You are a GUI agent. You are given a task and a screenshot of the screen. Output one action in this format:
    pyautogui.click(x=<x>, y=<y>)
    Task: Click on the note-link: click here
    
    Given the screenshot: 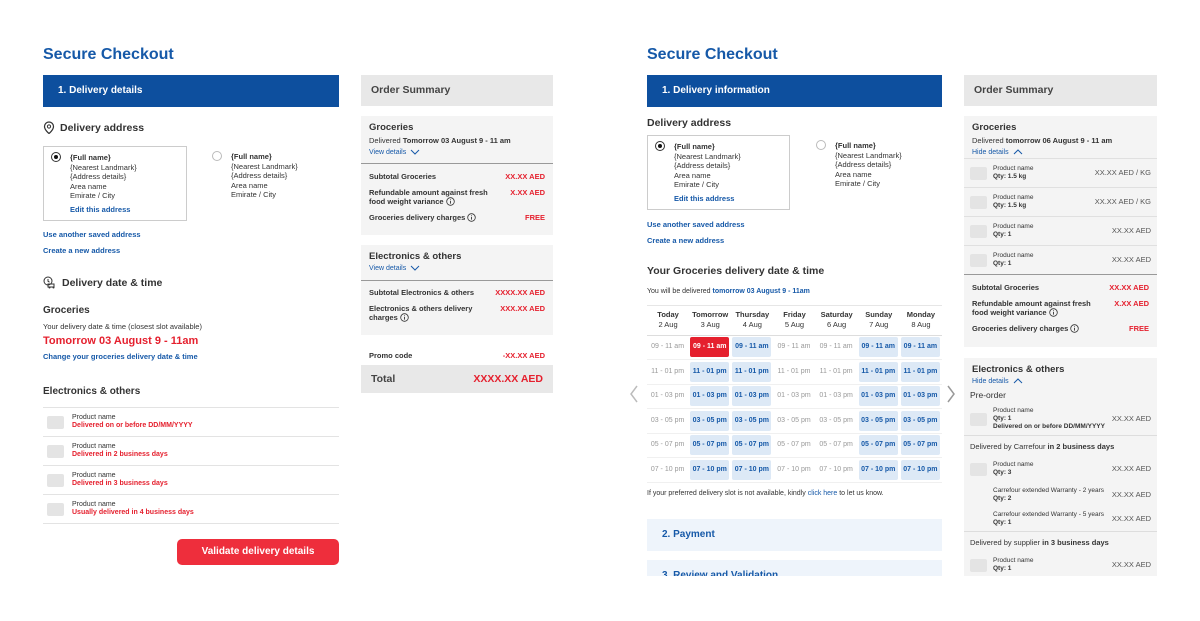 What is the action you would take?
    pyautogui.click(x=822, y=493)
    